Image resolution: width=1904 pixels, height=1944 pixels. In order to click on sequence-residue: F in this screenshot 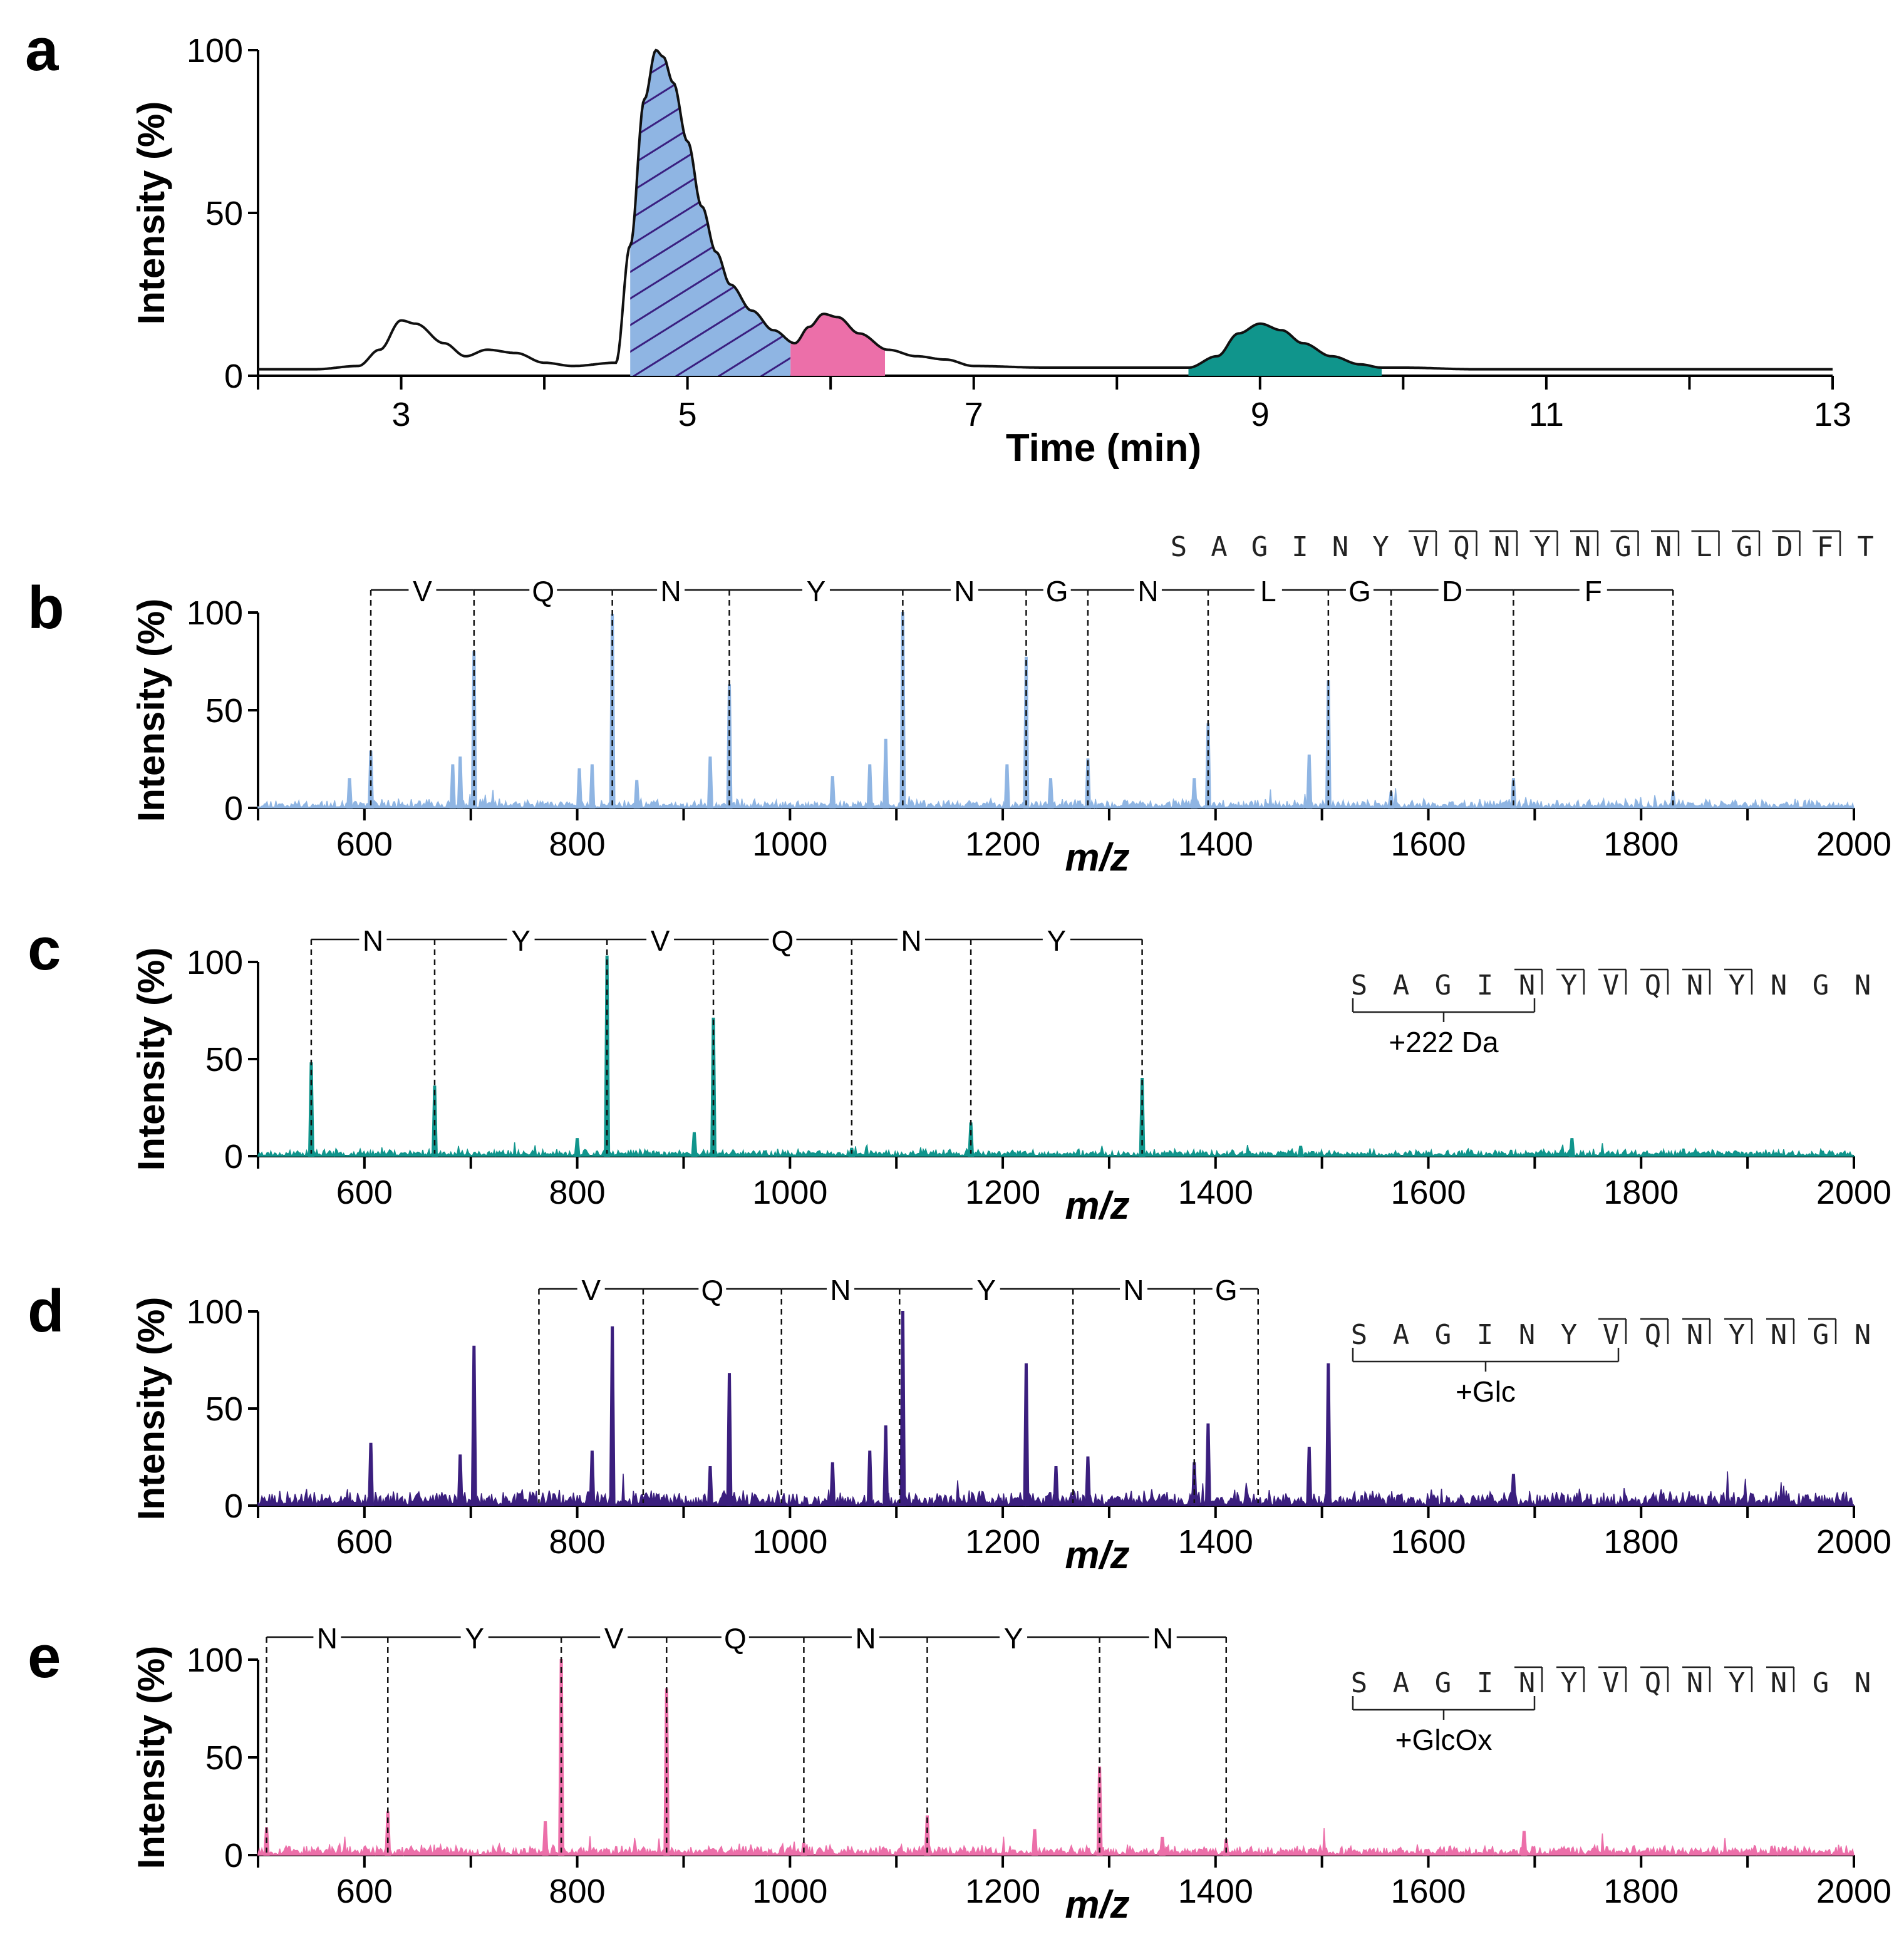, I will do `click(1825, 547)`.